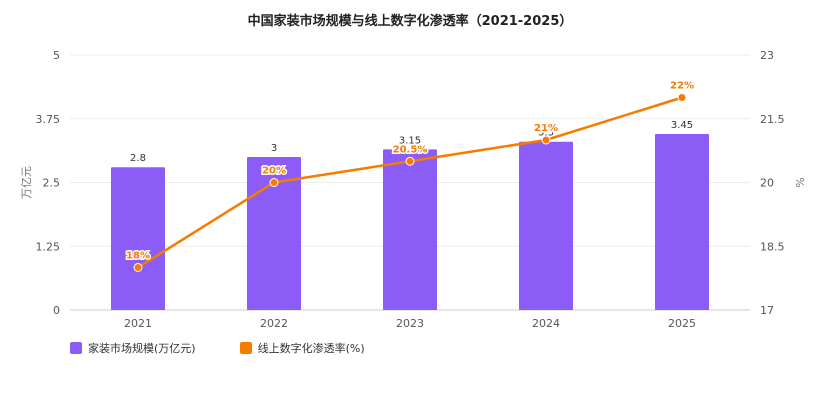  Describe the element at coordinates (138, 158) in the screenshot. I see `bar-data-label: 2.8` at that location.